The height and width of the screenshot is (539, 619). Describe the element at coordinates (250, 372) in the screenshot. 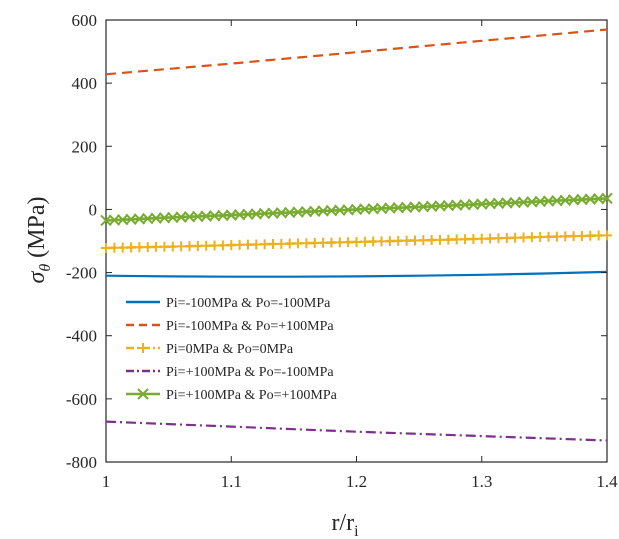

I see `legend-label-4: Pi=+100MPa & Po=-100MPa` at that location.